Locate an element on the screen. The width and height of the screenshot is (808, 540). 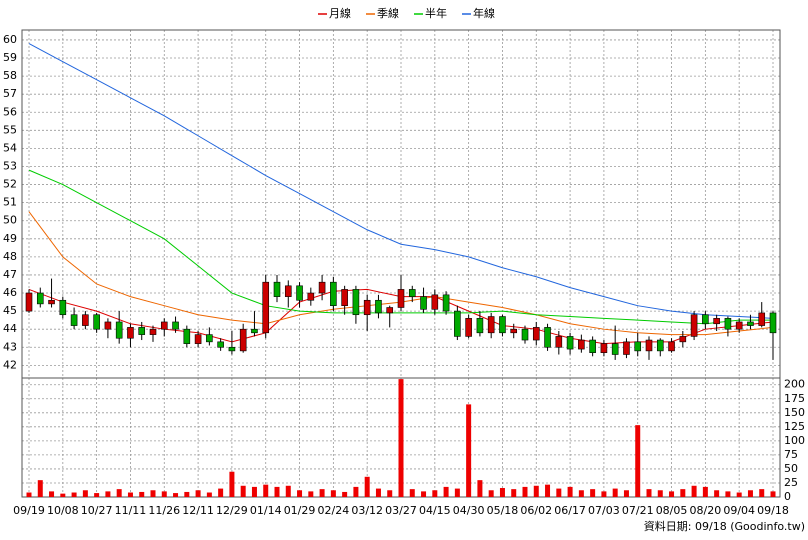
x-tick-label: 08/05 is located at coordinates (672, 510).